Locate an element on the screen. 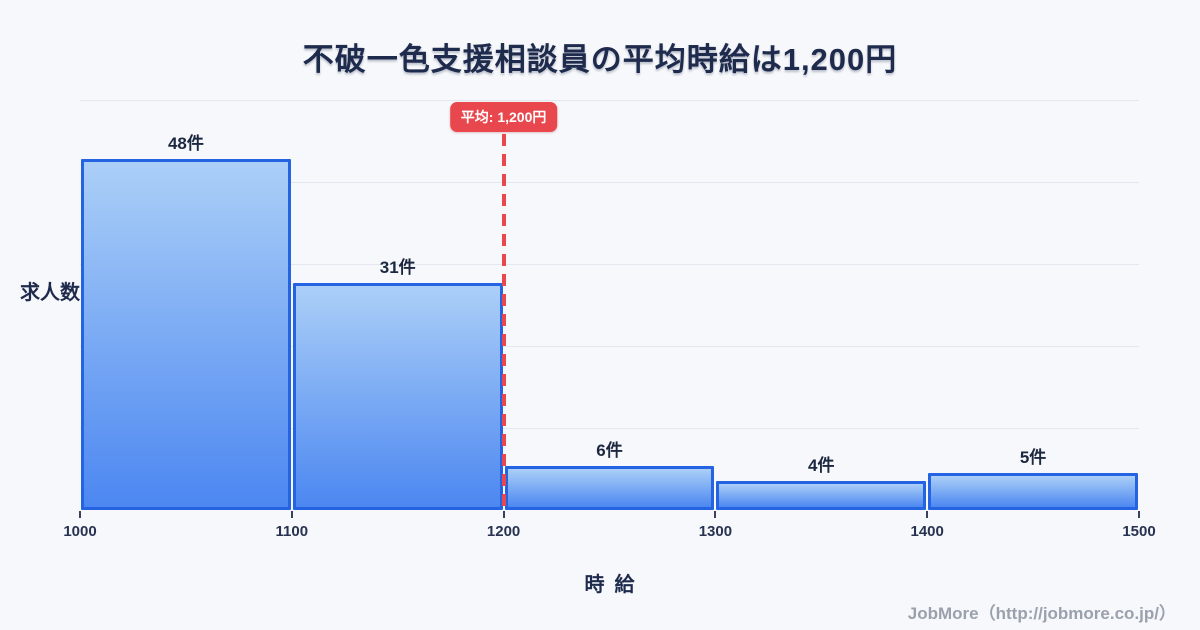 The width and height of the screenshot is (1200, 630). x-tick-label: 1200 is located at coordinates (503, 531).